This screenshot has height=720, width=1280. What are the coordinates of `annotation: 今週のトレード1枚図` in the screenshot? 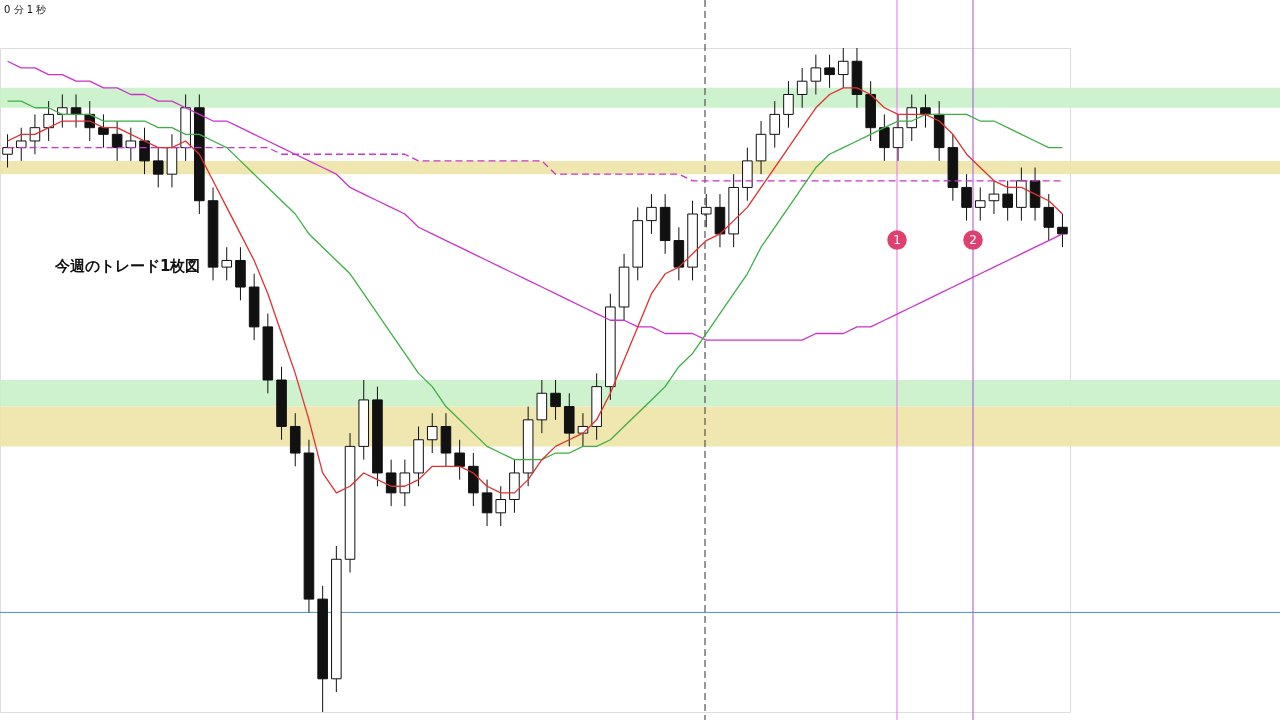 It's located at (127, 266).